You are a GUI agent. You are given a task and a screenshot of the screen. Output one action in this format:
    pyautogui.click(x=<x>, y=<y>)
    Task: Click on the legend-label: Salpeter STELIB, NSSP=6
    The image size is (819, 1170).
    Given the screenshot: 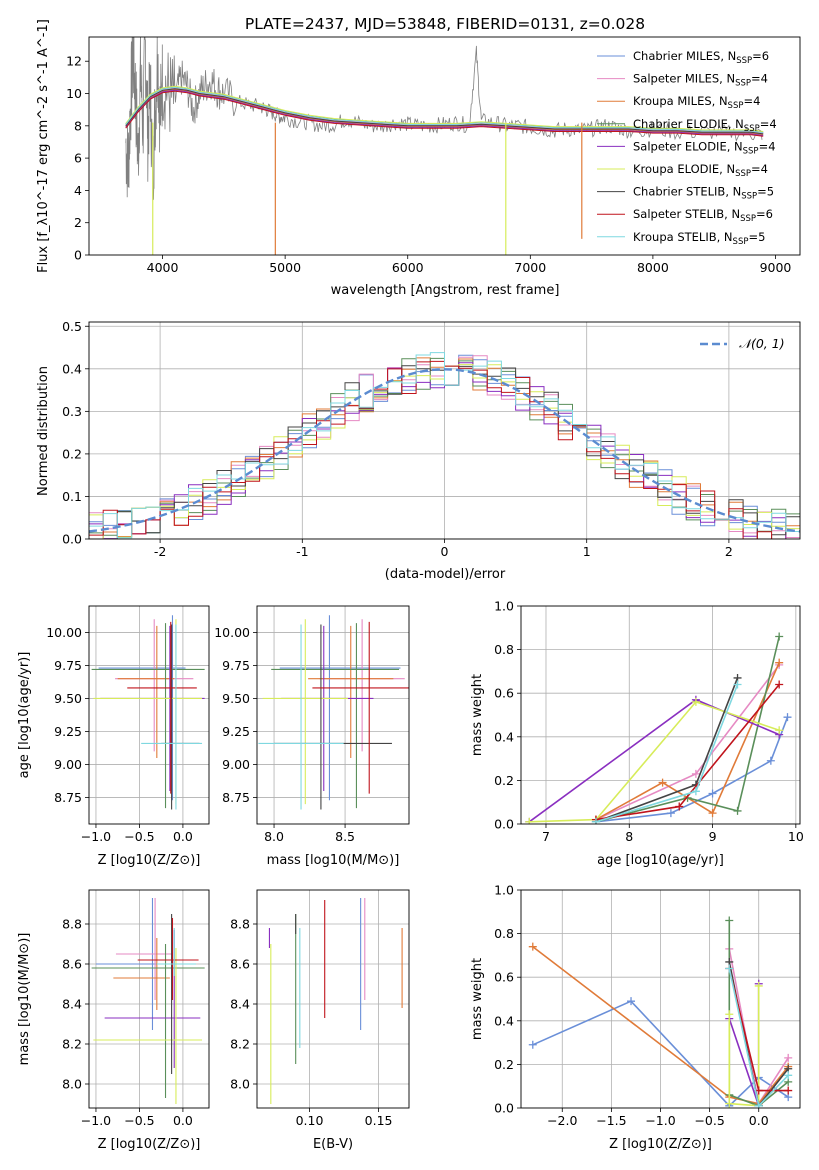 What is the action you would take?
    pyautogui.click(x=703, y=215)
    